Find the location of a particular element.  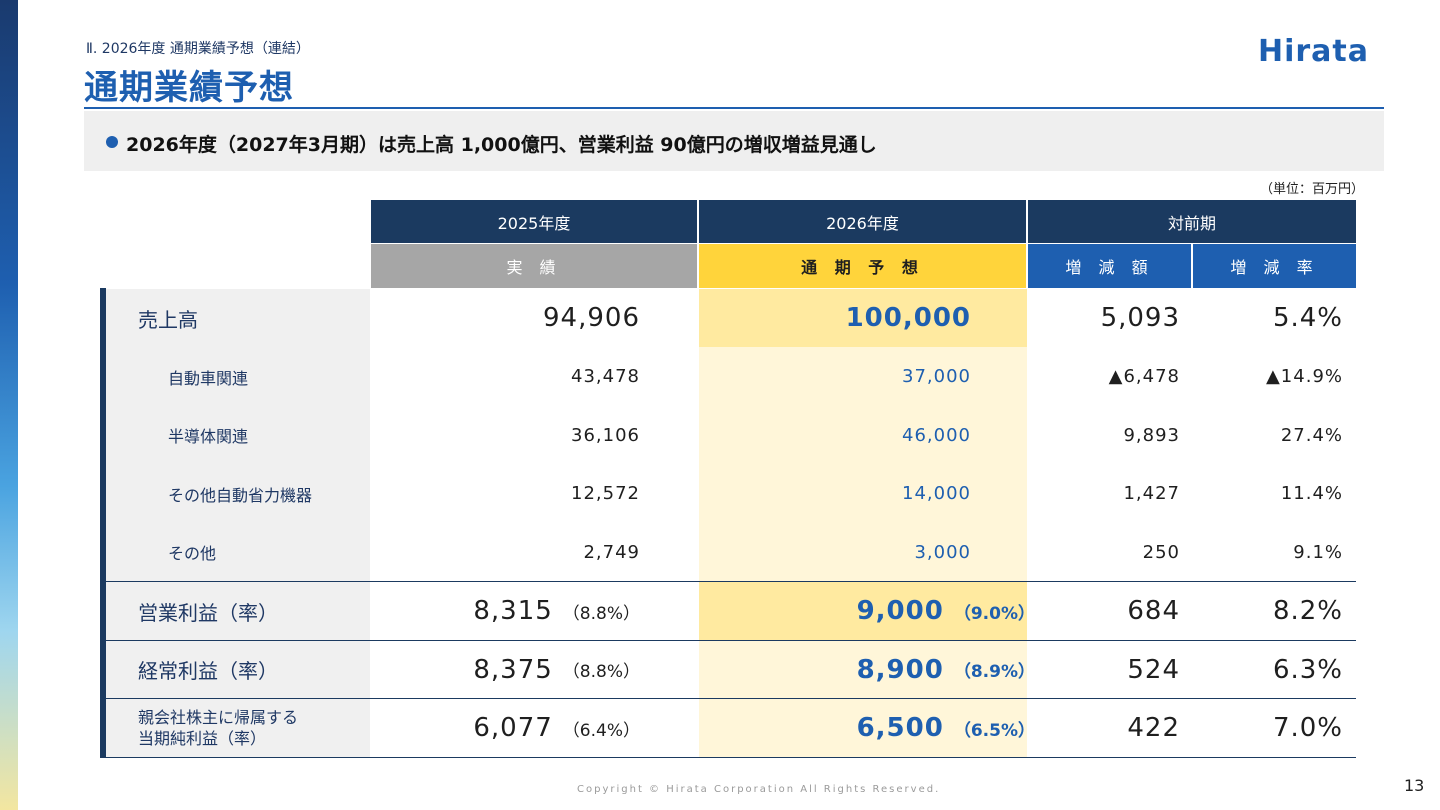

change-amount: 9,893 is located at coordinates (1151, 435).